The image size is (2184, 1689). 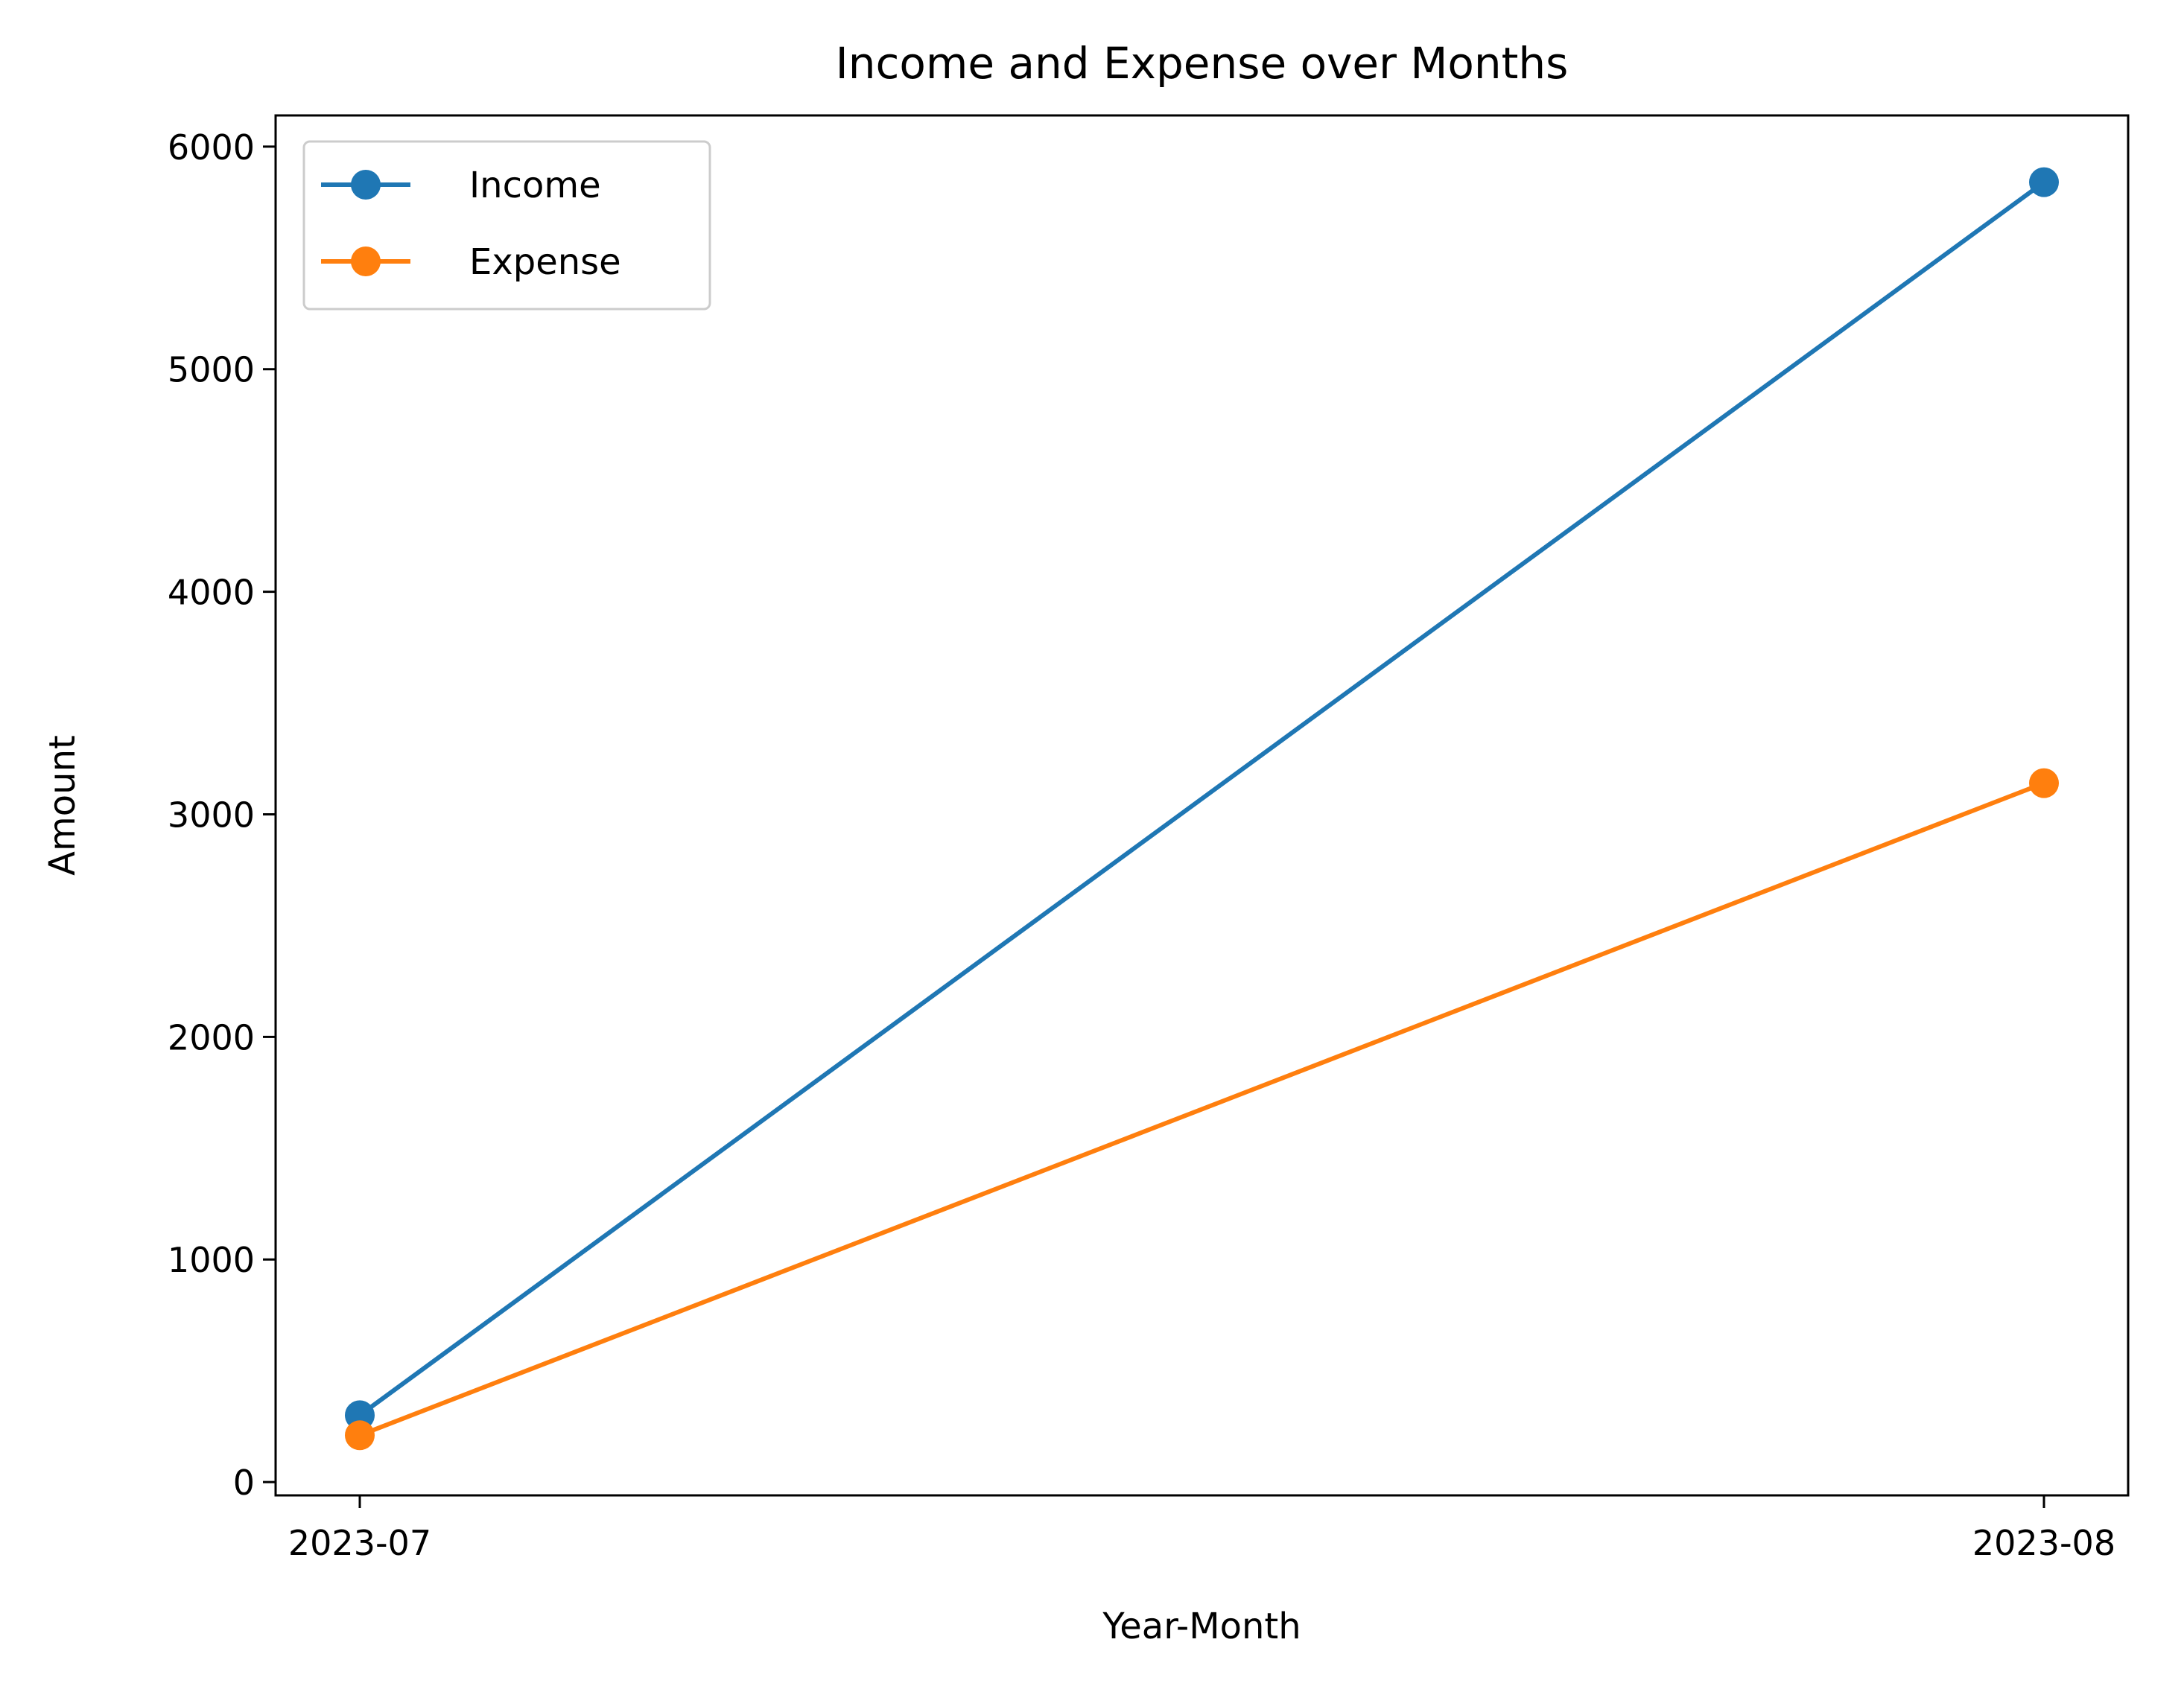 I want to click on y-tick-label: 4000, so click(x=211, y=593).